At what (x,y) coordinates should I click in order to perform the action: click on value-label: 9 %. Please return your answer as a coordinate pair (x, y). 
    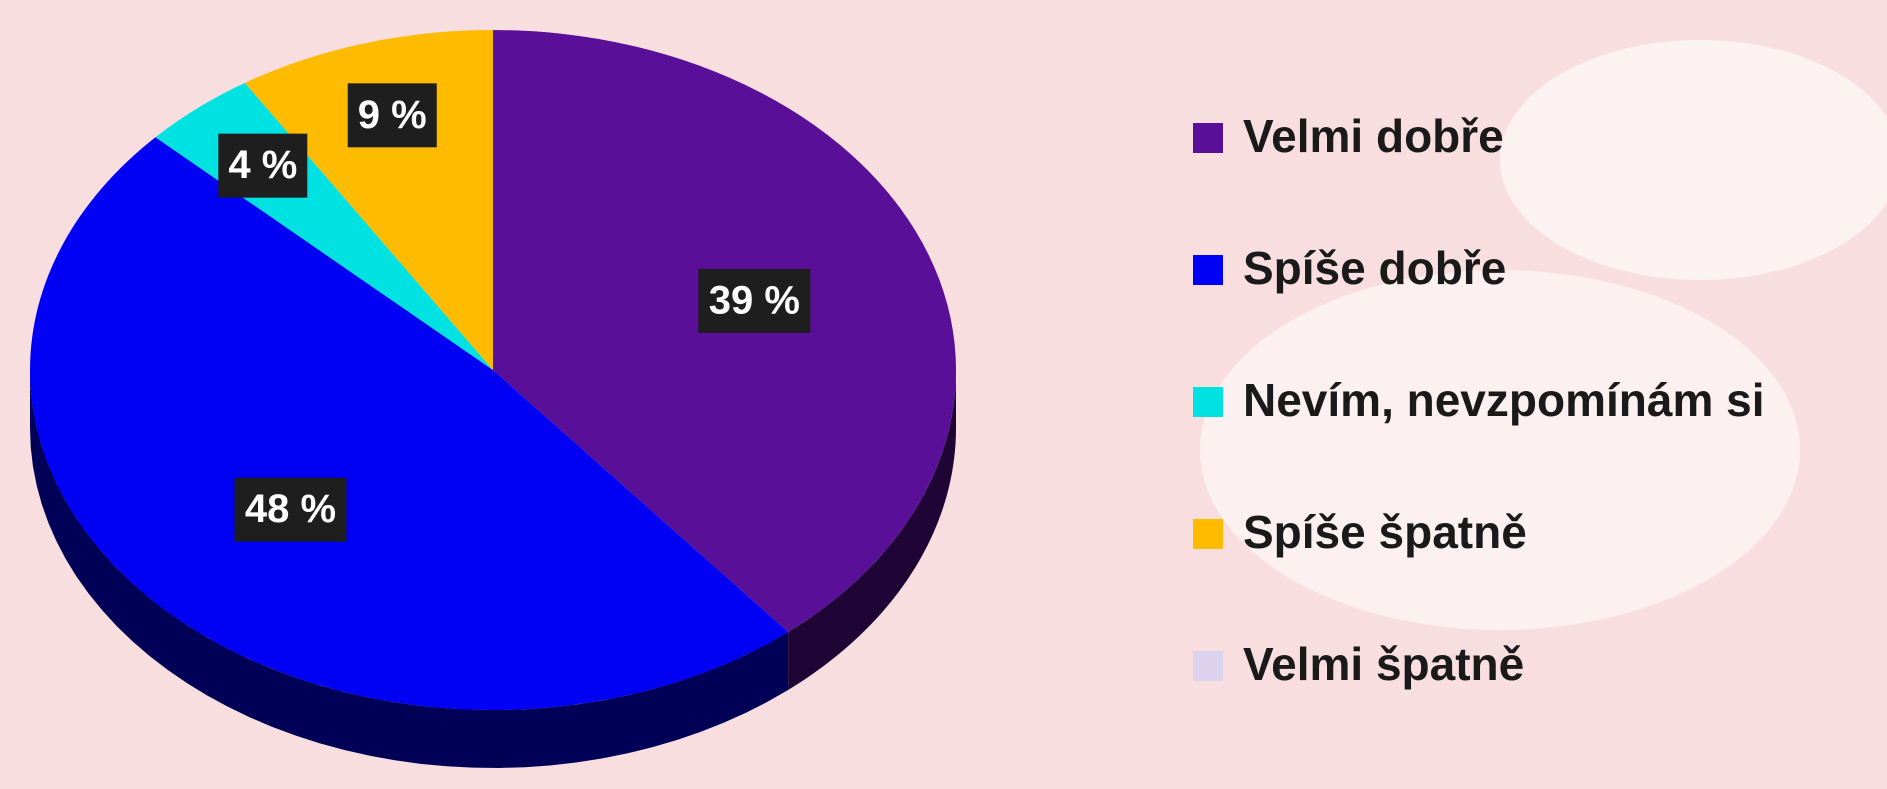
    Looking at the image, I should click on (392, 115).